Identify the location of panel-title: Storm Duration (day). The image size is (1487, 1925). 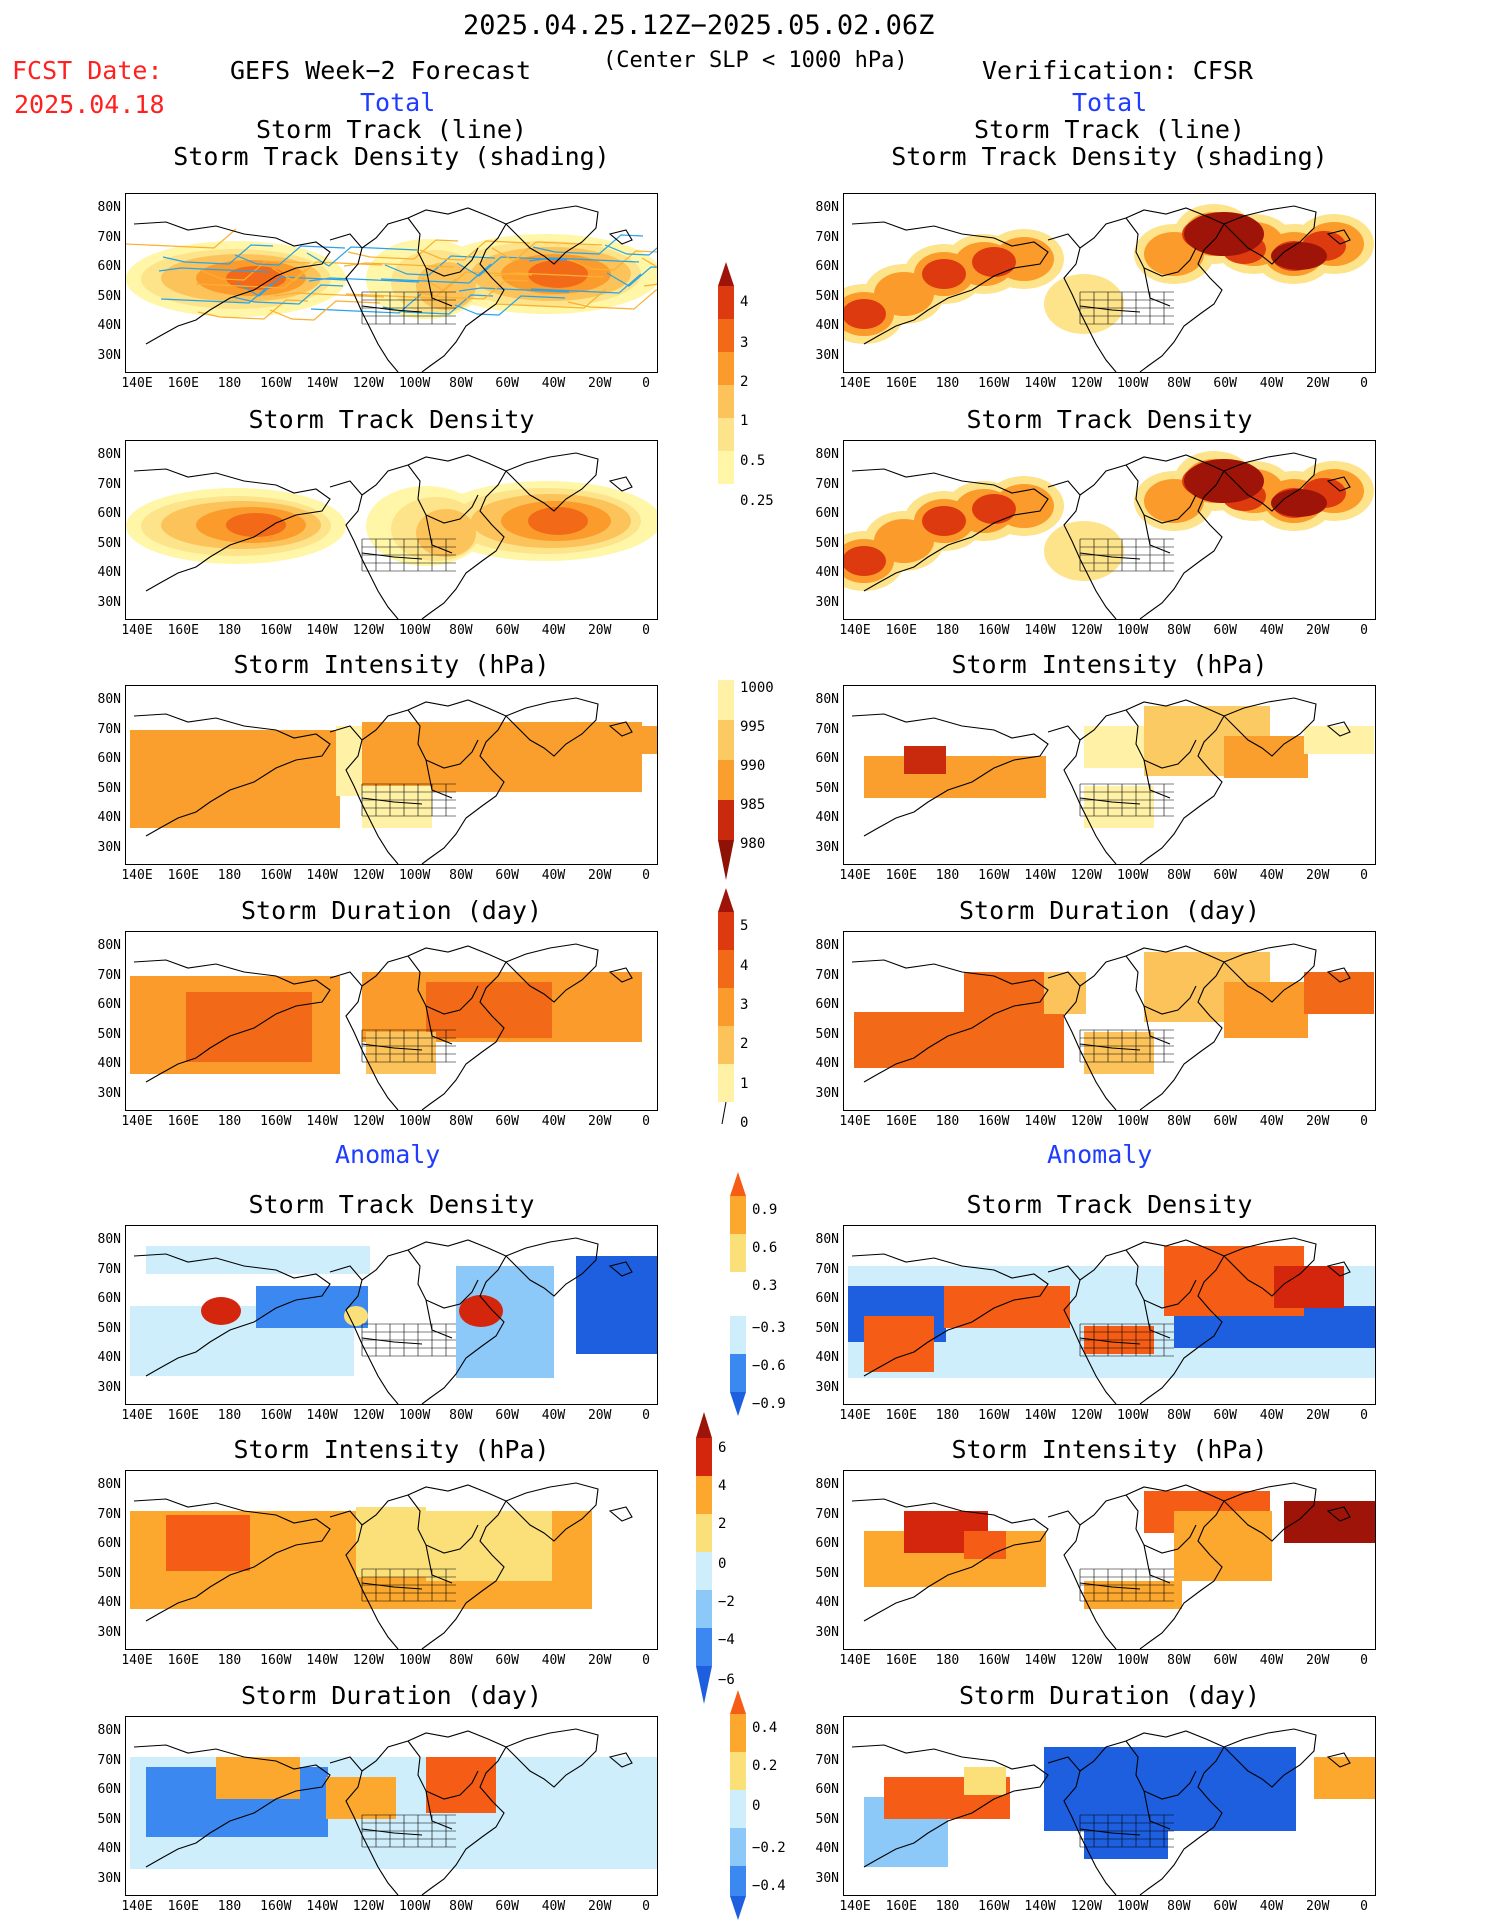
(391, 1695).